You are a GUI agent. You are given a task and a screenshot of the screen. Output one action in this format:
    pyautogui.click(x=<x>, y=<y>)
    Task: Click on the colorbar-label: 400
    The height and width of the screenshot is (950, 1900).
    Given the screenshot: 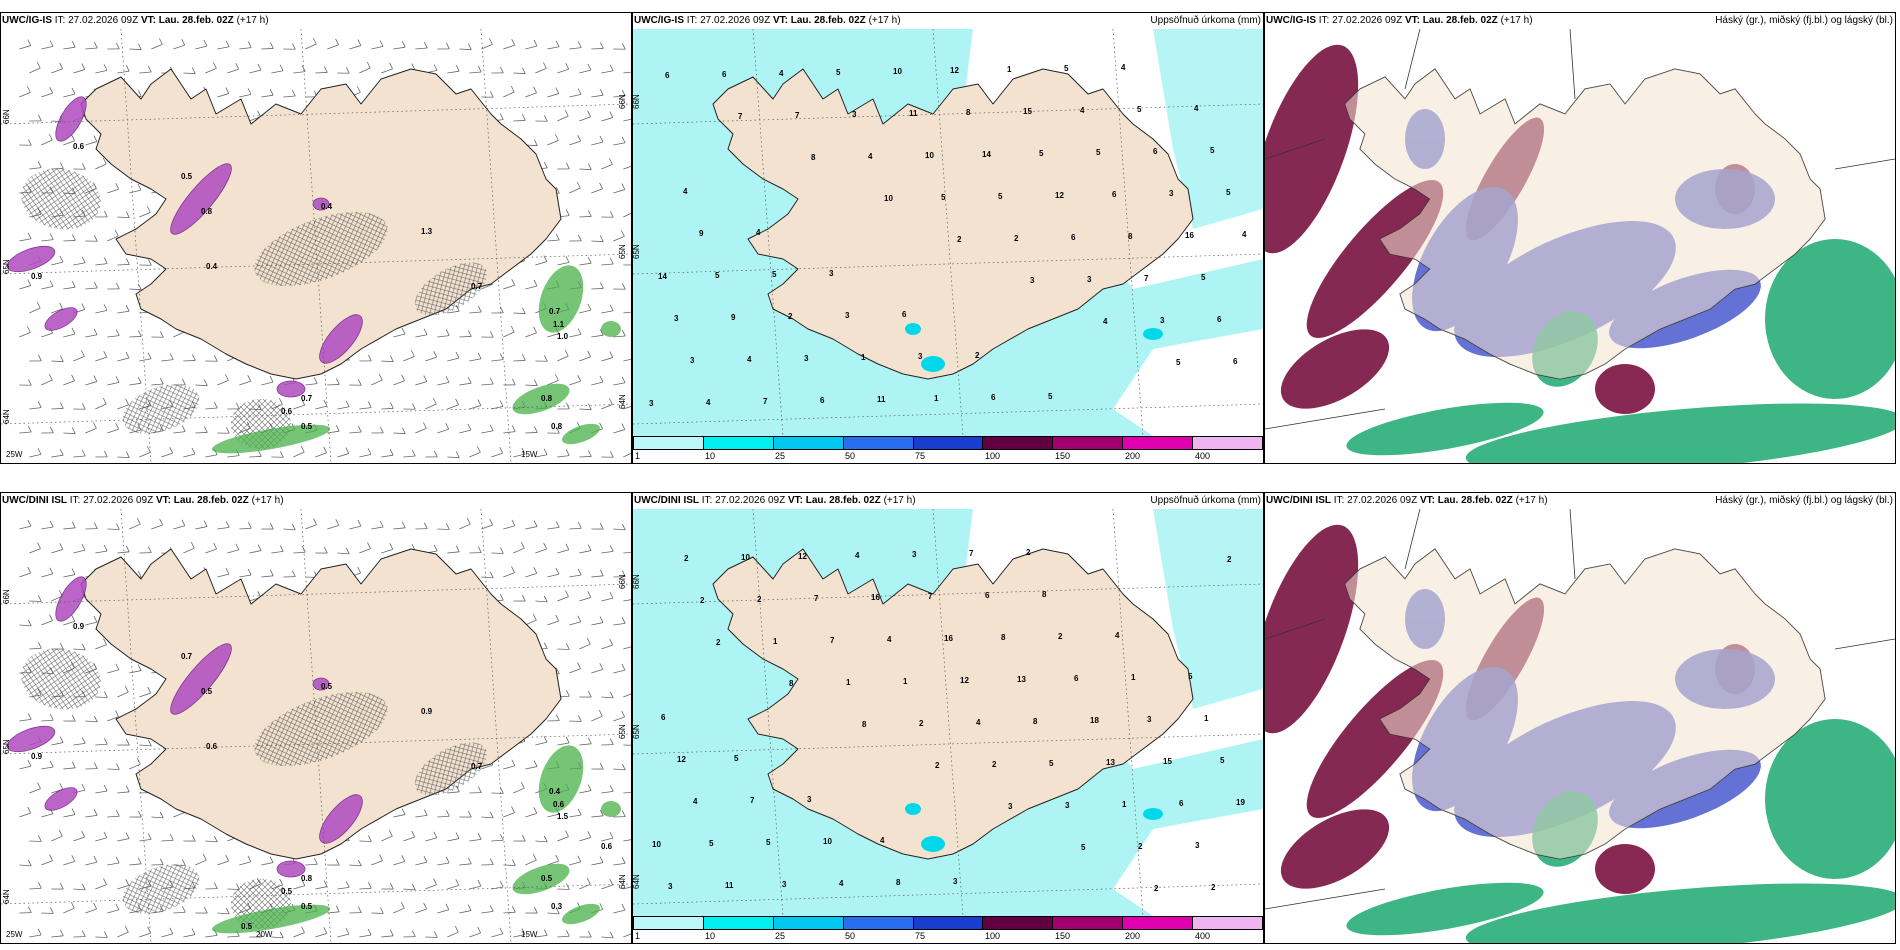 What is the action you would take?
    pyautogui.click(x=1202, y=456)
    